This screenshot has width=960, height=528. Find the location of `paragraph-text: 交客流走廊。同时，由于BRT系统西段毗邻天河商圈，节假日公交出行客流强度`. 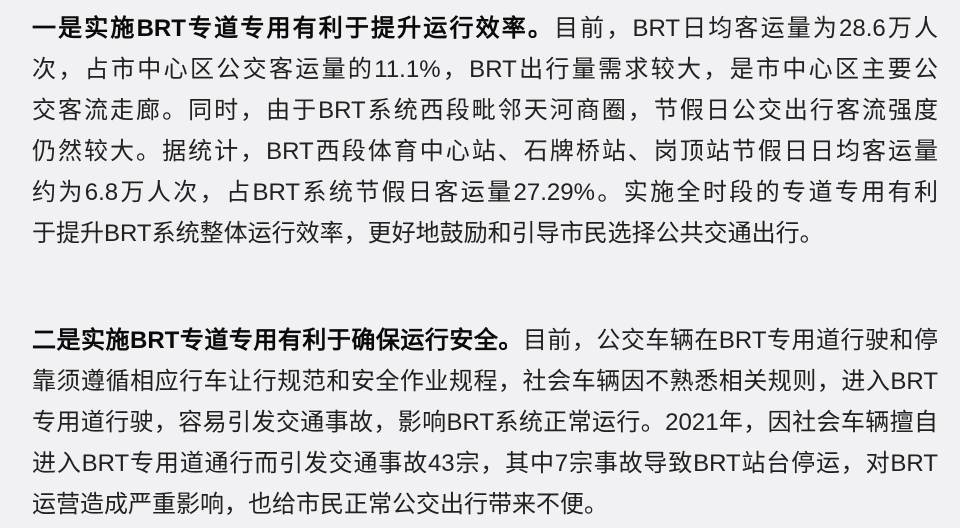

paragraph-text: 交客流走廊。同时，由于BRT系统西段毗邻天河商圈，节假日公交出行客流强度 is located at coordinates (485, 110).